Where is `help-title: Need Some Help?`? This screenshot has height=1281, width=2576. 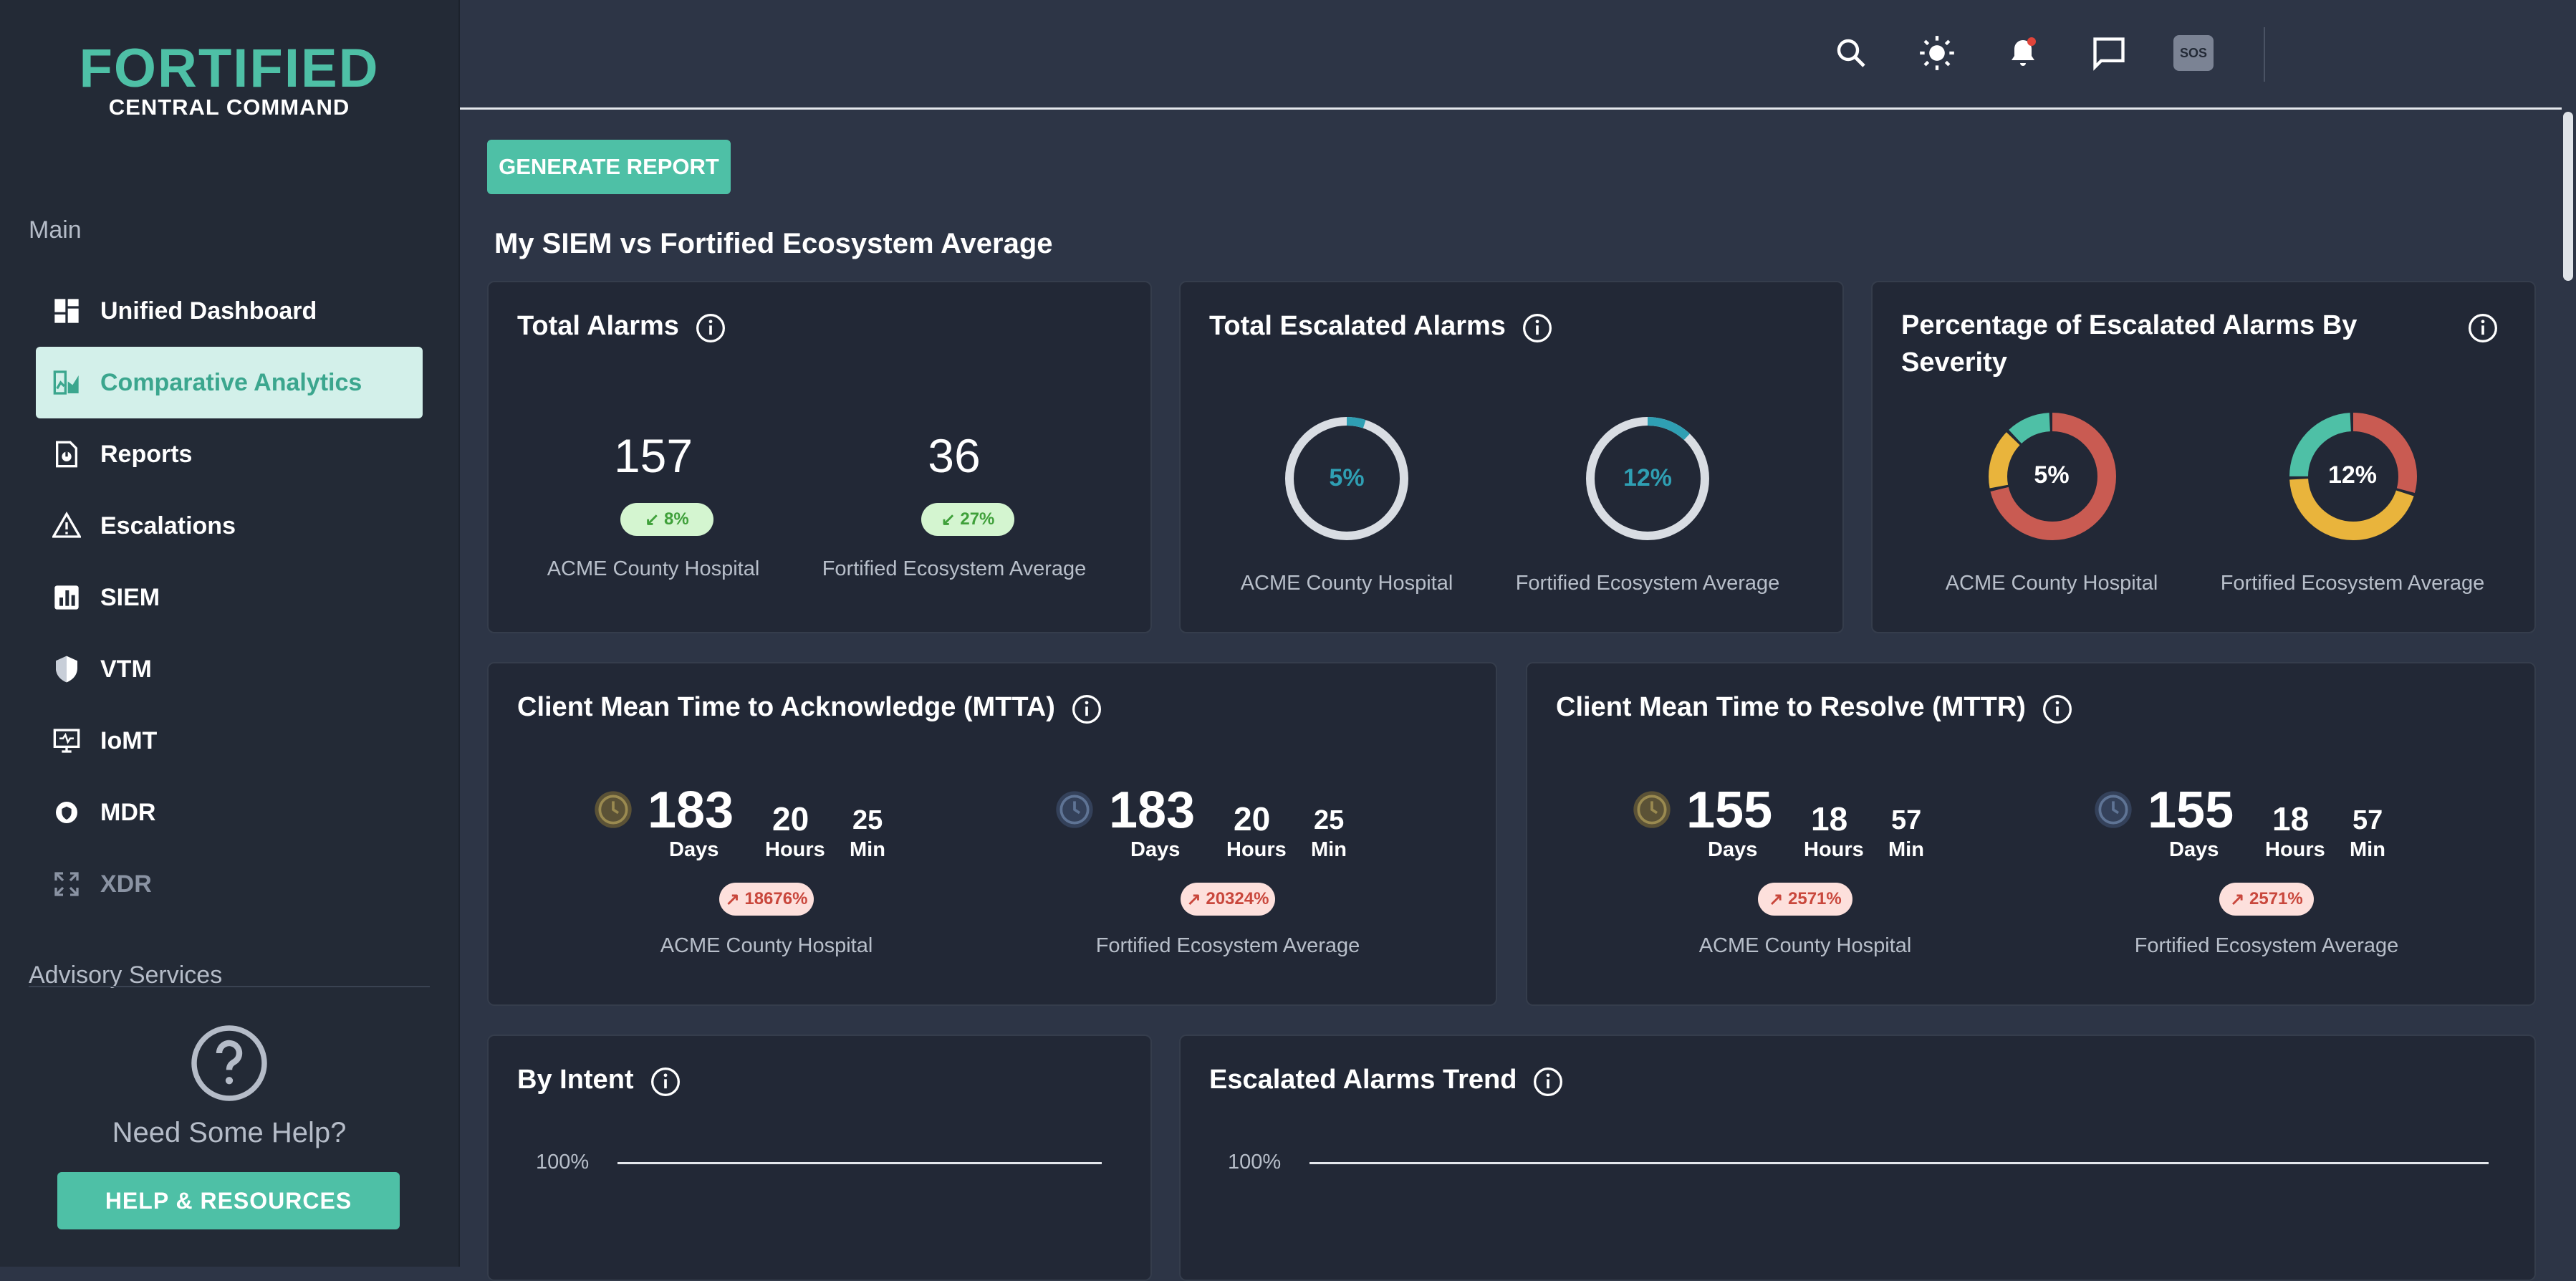
help-title: Need Some Help? is located at coordinates (229, 1132).